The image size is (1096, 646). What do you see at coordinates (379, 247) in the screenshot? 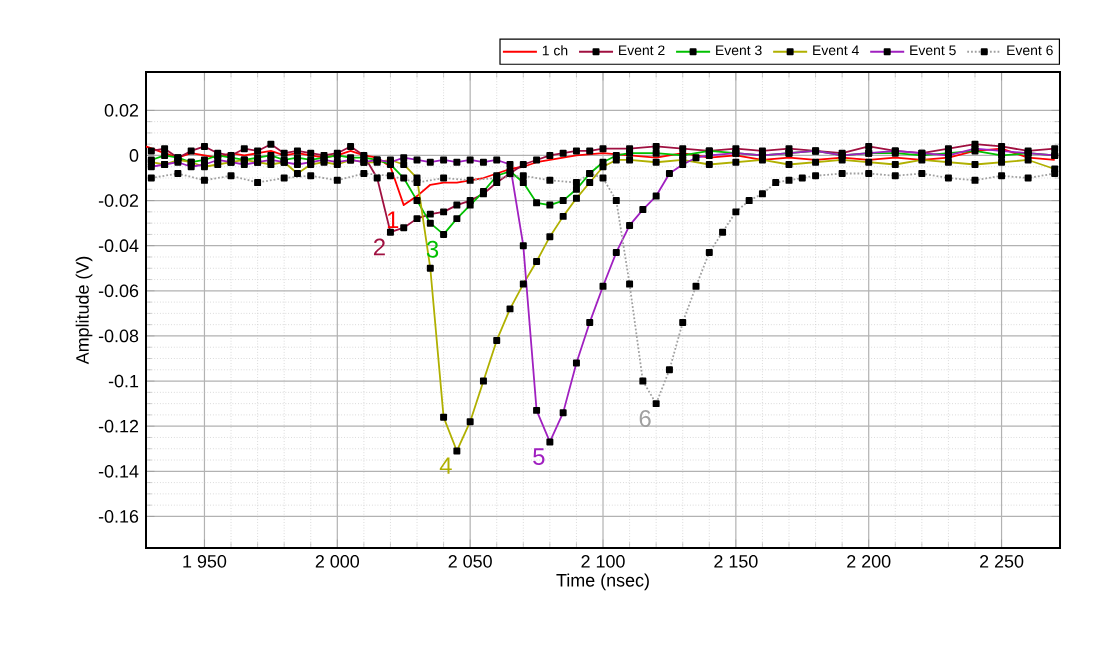
I see `annotation: 2` at bounding box center [379, 247].